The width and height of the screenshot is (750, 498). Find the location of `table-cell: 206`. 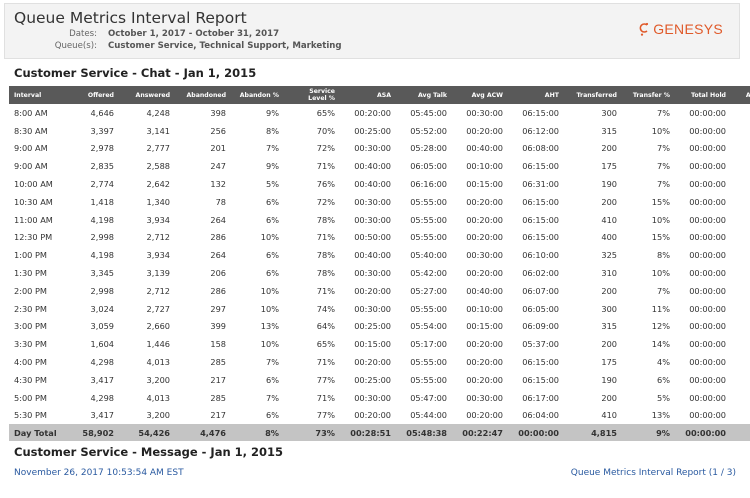

table-cell: 206 is located at coordinates (218, 273).